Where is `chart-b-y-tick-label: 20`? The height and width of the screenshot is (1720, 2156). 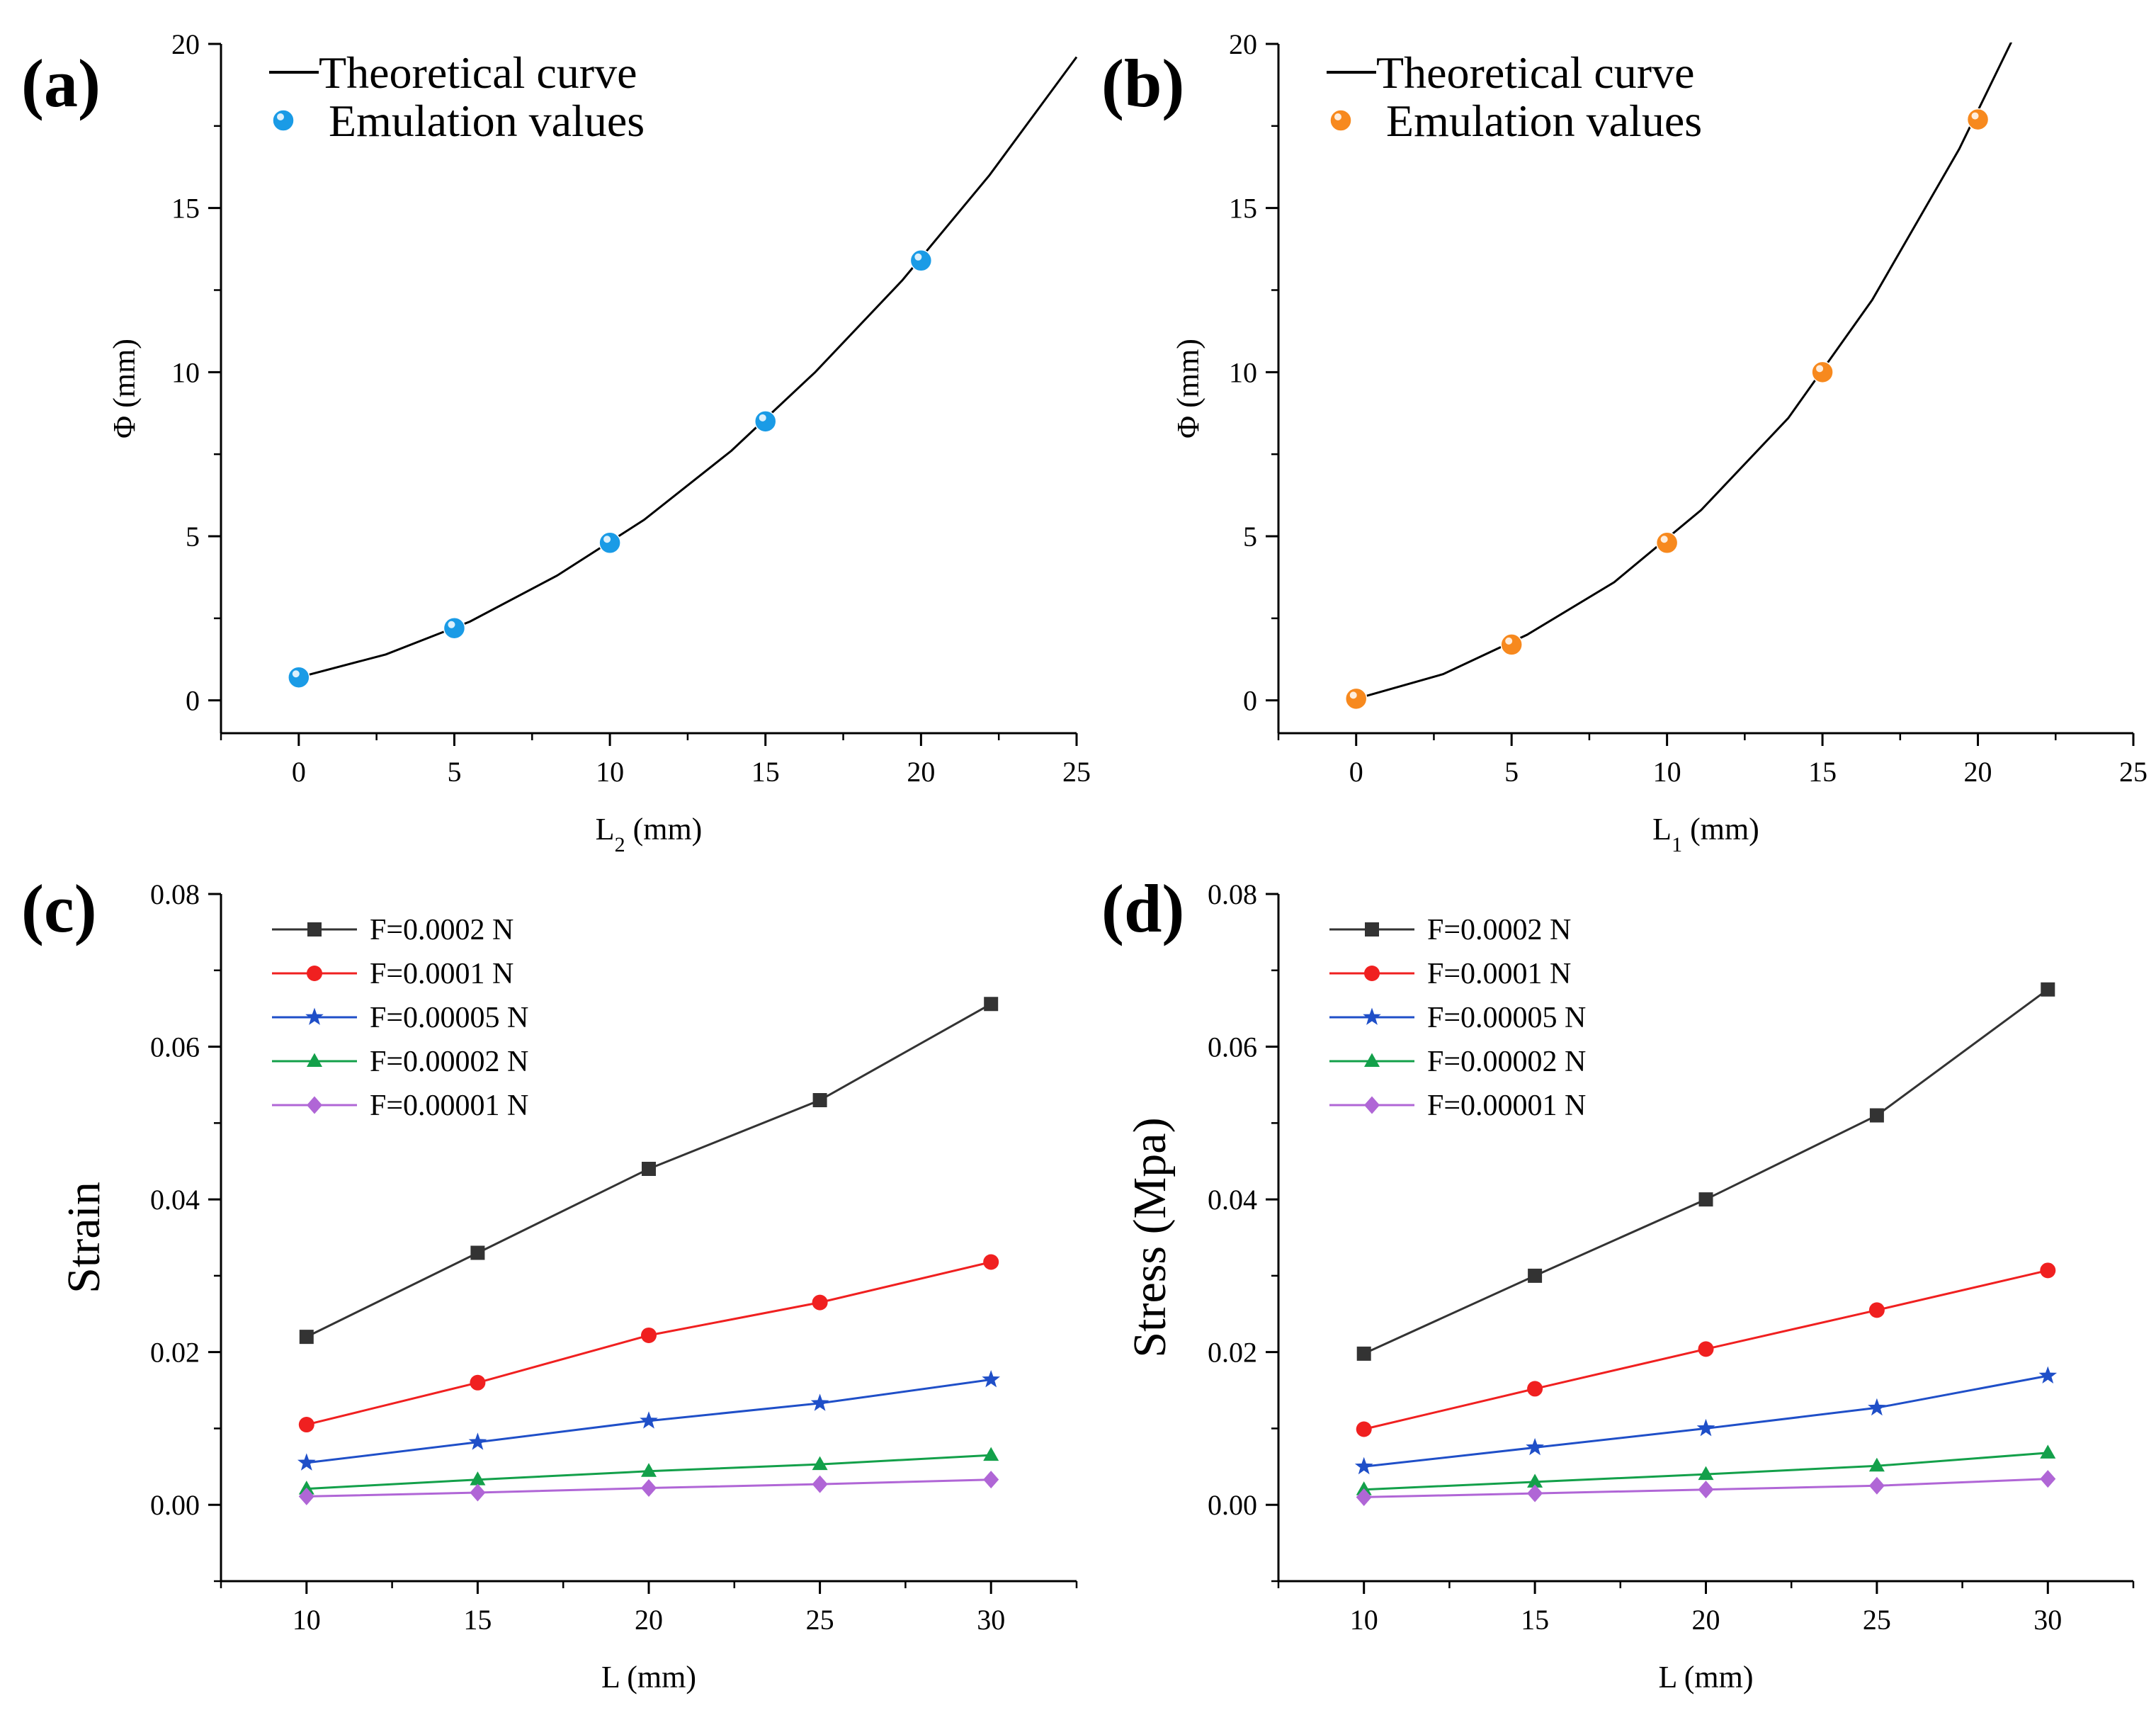 chart-b-y-tick-label: 20 is located at coordinates (1243, 44).